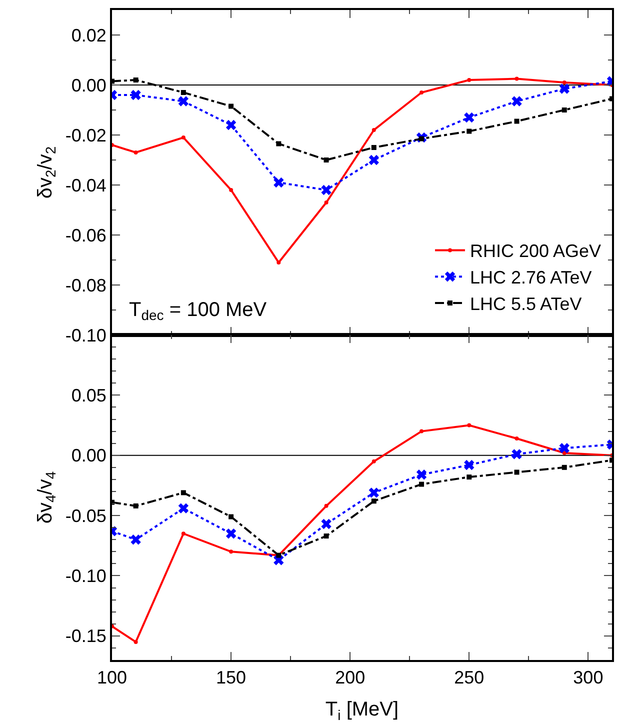 This screenshot has height=726, width=620. What do you see at coordinates (231, 678) in the screenshot?
I see `x-tick-label: 150` at bounding box center [231, 678].